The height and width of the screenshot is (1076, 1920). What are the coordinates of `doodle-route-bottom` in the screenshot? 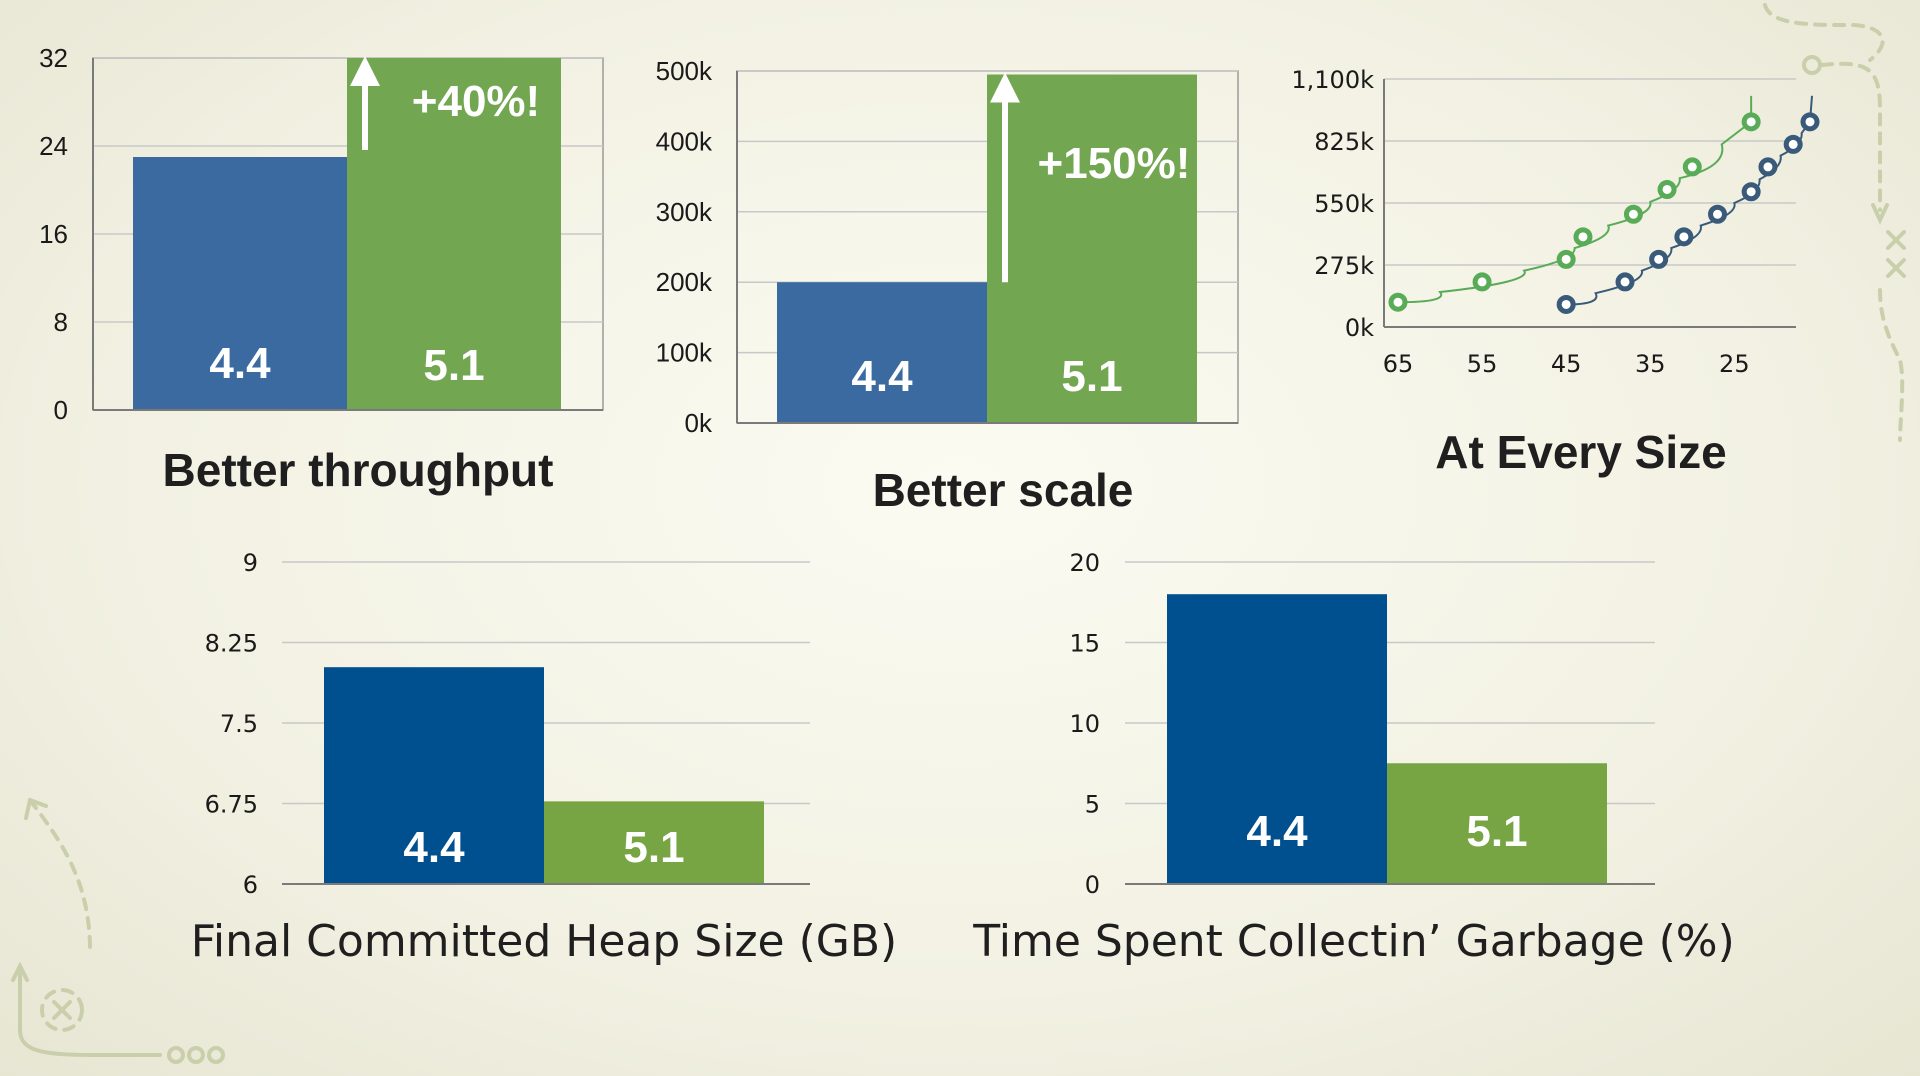 It's located at (90, 1012).